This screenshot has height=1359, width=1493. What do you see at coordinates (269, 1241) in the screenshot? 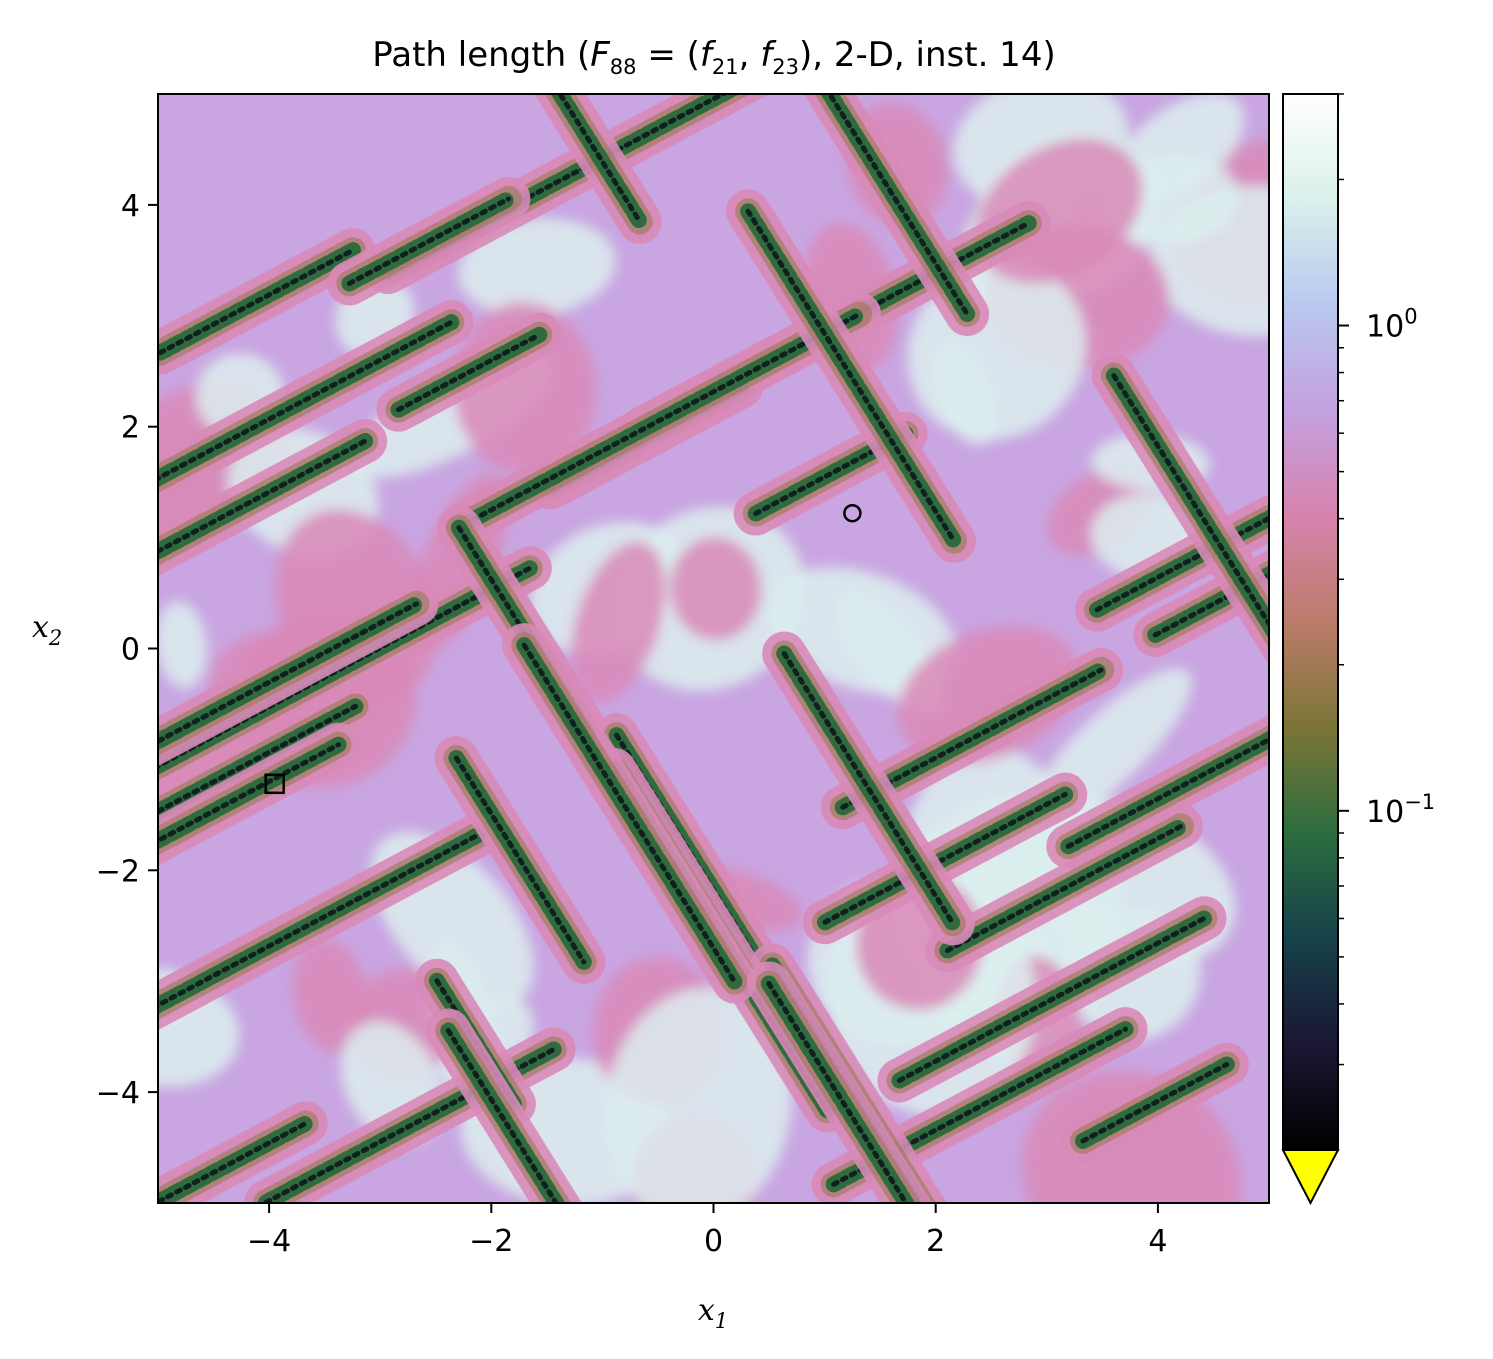
I see `x-tick-label: −4` at bounding box center [269, 1241].